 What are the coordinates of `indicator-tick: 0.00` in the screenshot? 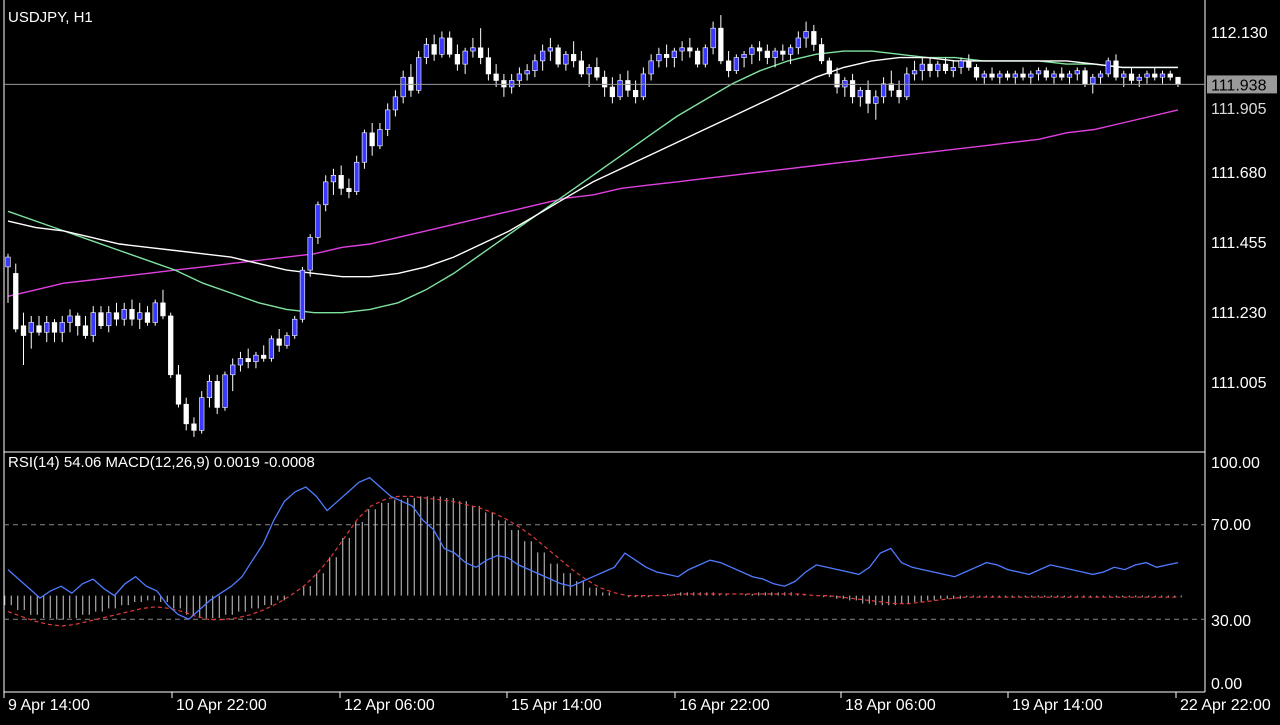 It's located at (1226, 684).